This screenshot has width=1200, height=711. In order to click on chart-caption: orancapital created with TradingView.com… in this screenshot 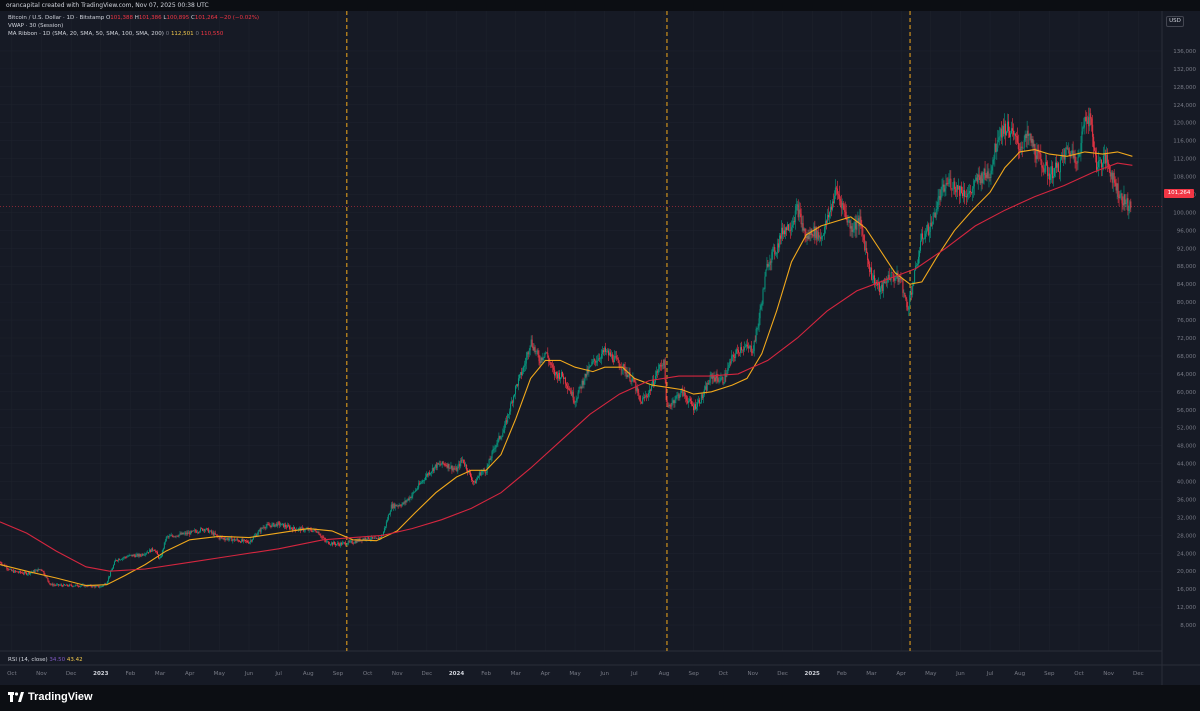, I will do `click(107, 5)`.